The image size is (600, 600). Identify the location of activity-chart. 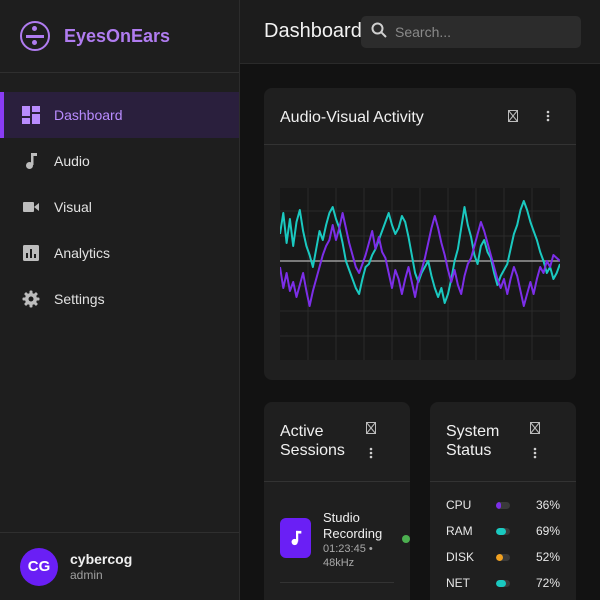
(420, 274).